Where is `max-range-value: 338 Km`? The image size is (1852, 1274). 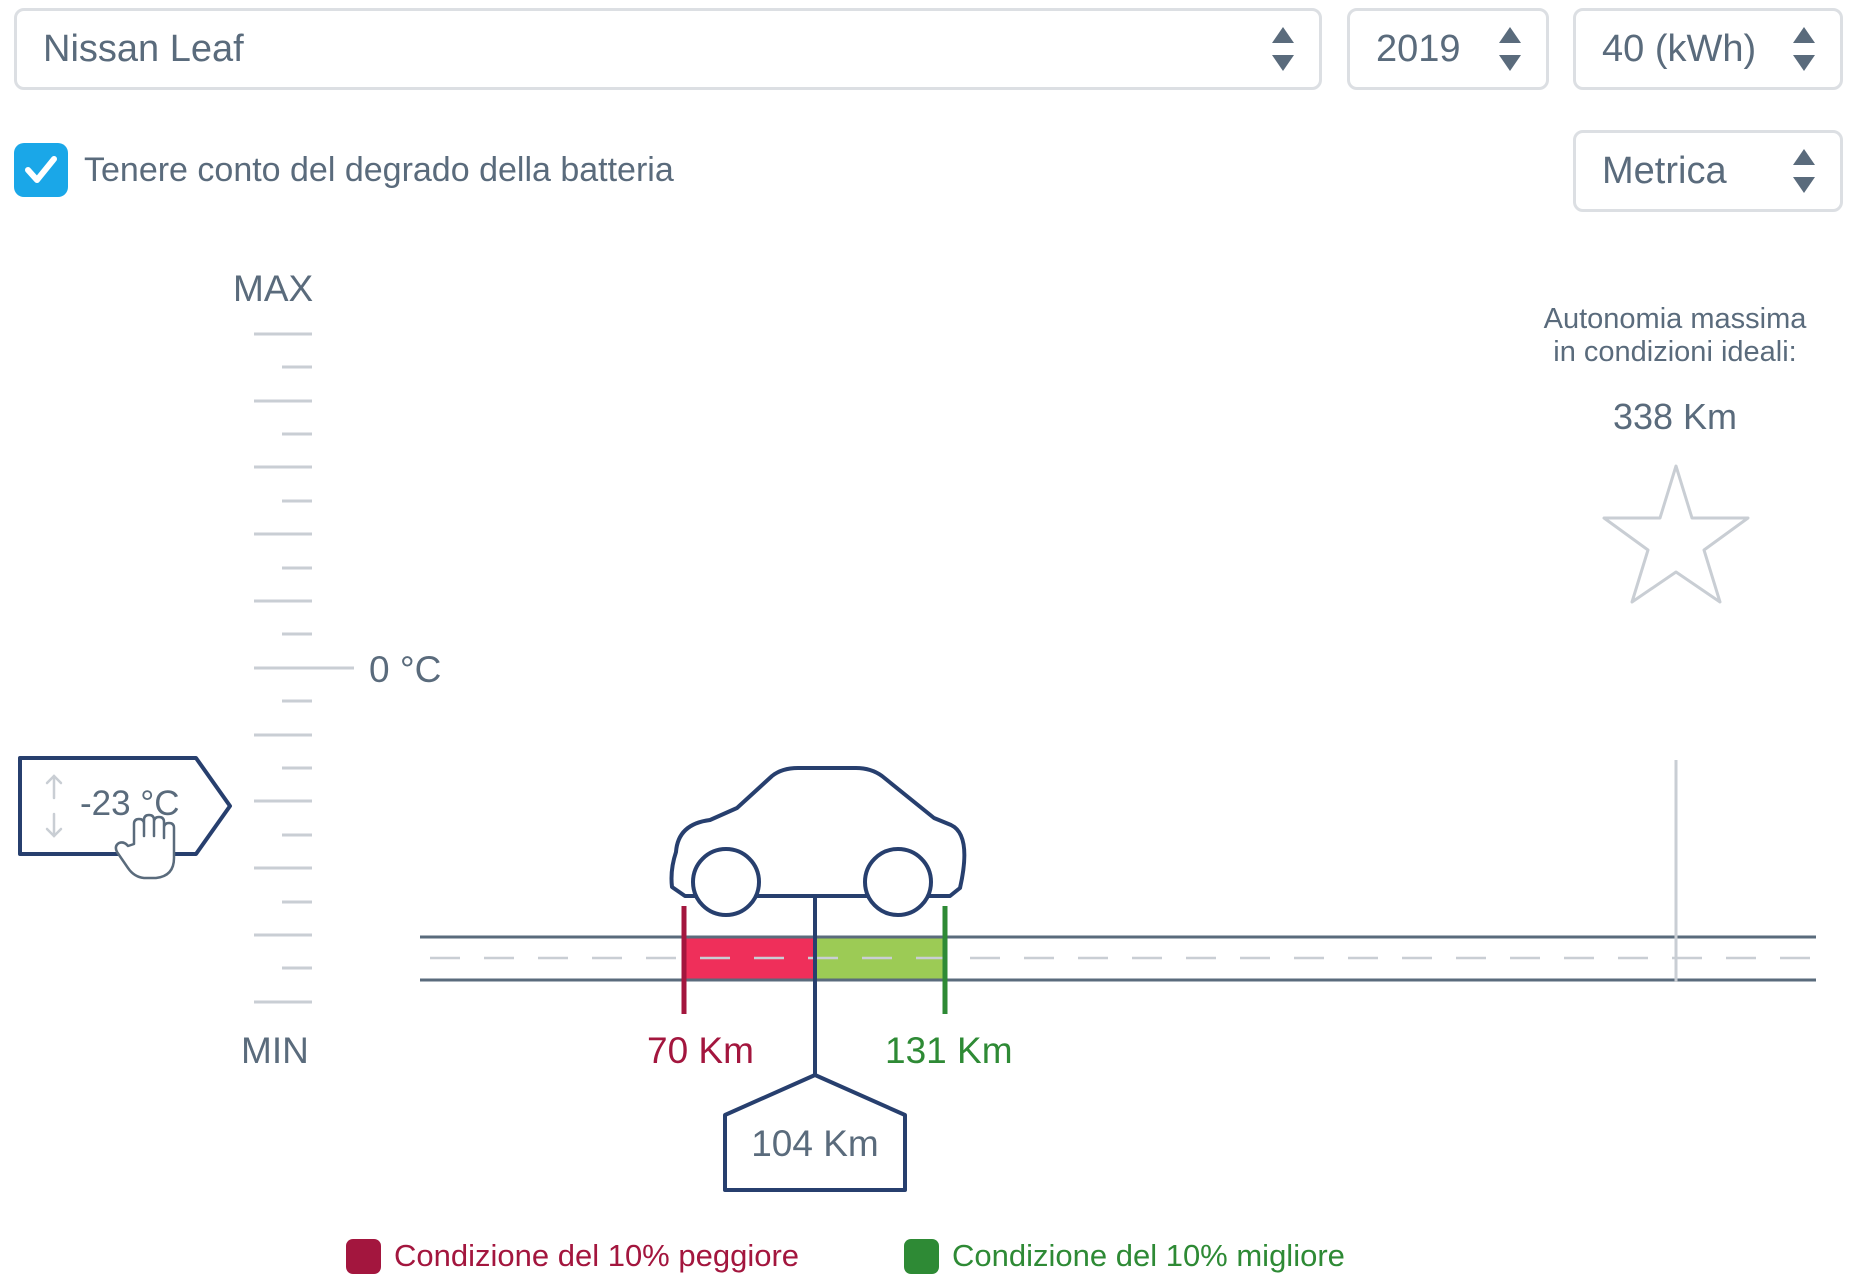 max-range-value: 338 Km is located at coordinates (1675, 416).